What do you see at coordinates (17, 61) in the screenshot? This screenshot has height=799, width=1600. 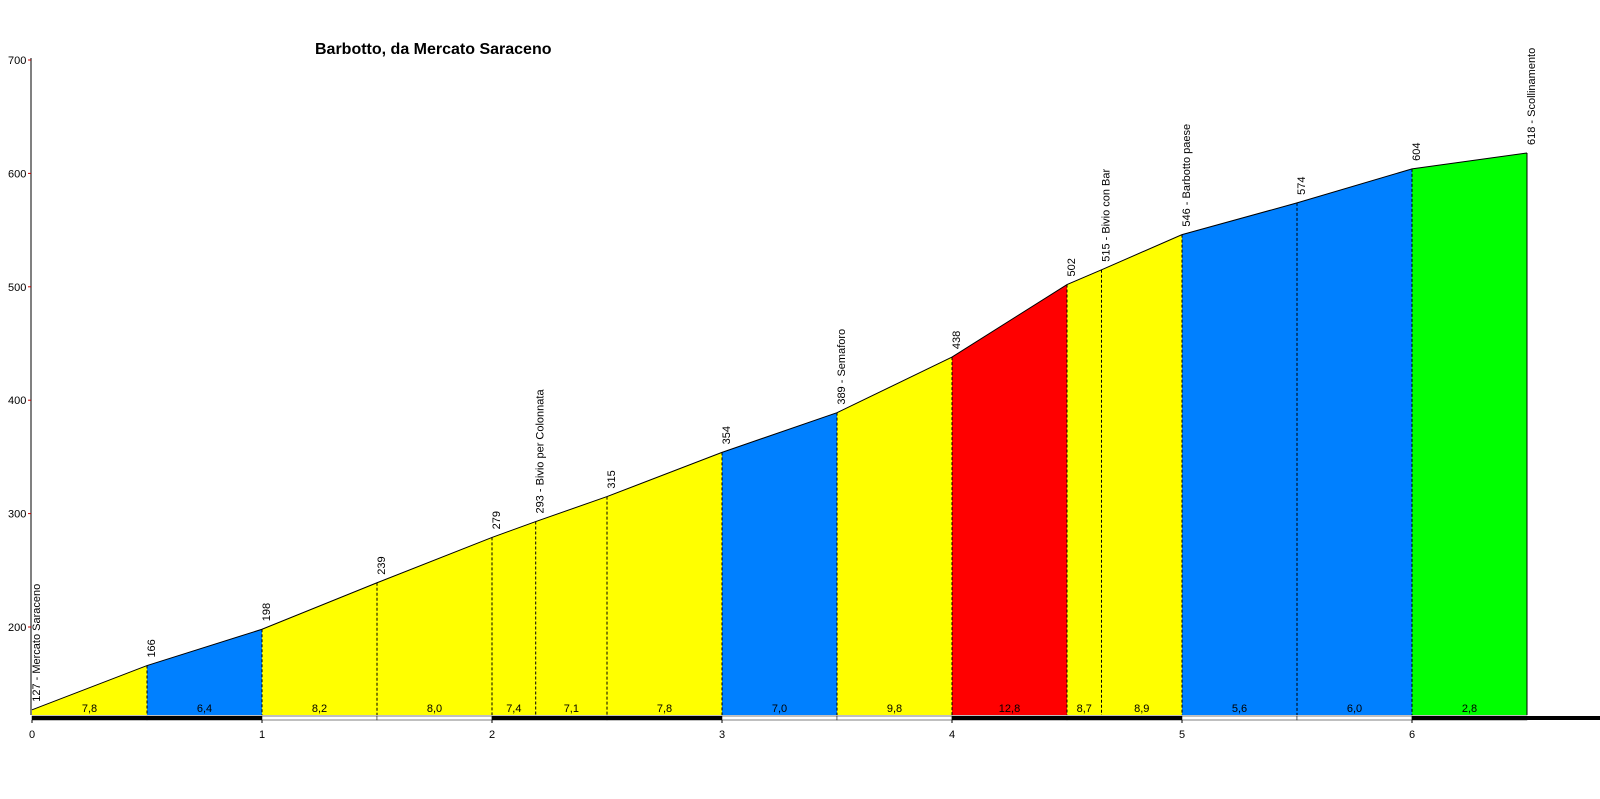 I see `y-tick-label-700: 700` at bounding box center [17, 61].